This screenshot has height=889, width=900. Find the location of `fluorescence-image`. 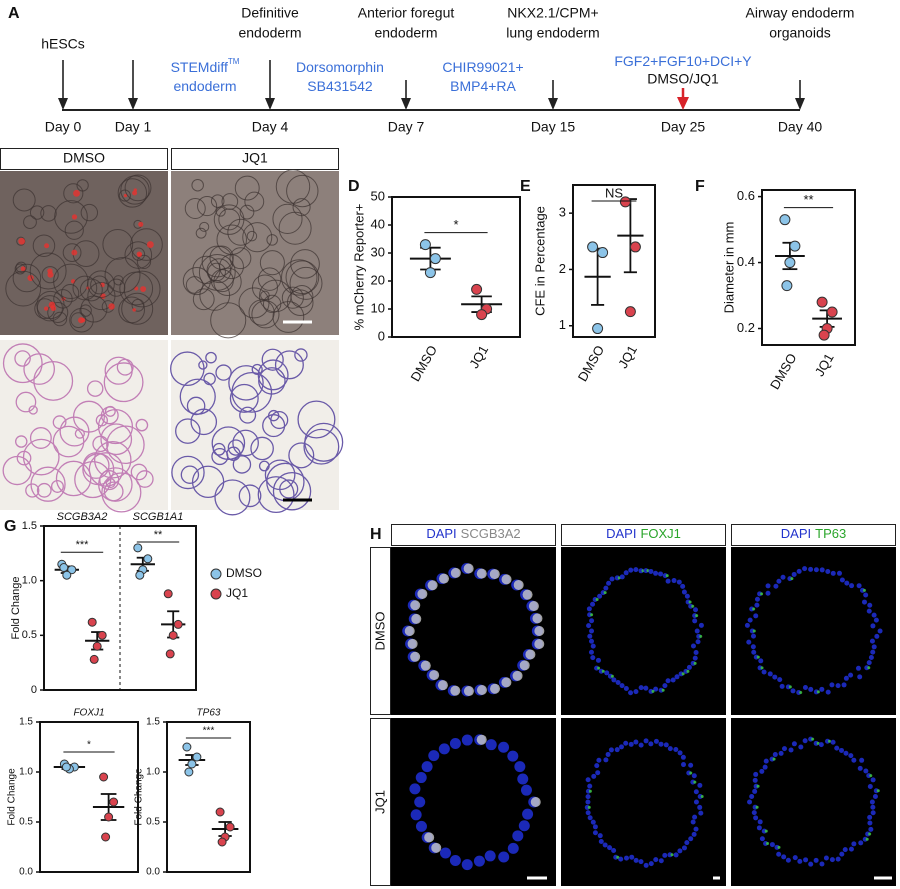

fluorescence-image is located at coordinates (473, 631).